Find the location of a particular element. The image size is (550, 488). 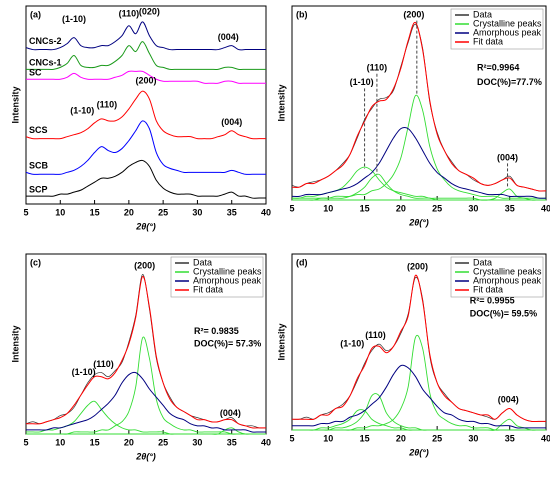

annotation: DOC(%)= 59.5% is located at coordinates (503, 313).